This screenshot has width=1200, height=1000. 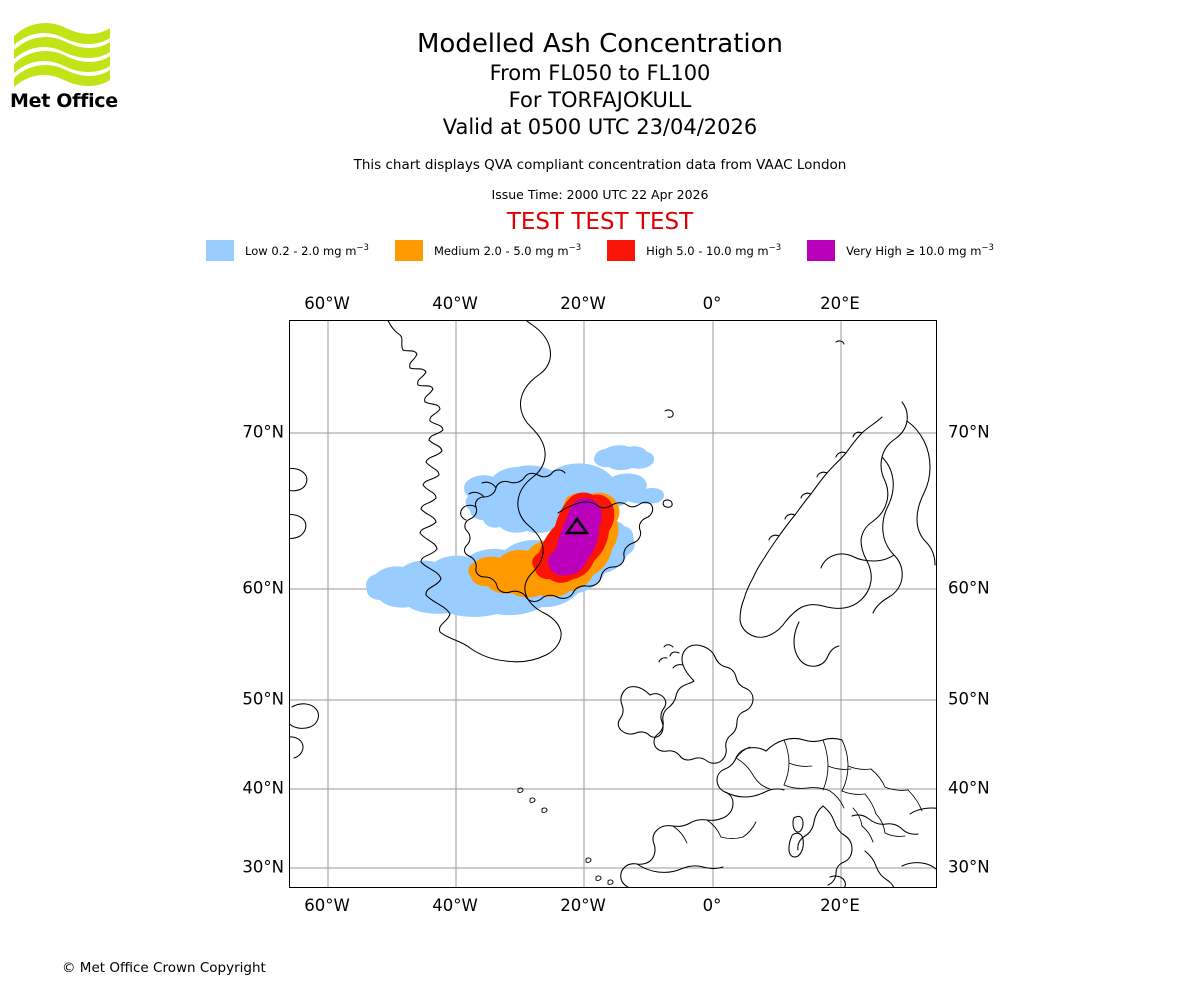 What do you see at coordinates (600, 100) in the screenshot?
I see `volcano-line: For TORFAJOKULL` at bounding box center [600, 100].